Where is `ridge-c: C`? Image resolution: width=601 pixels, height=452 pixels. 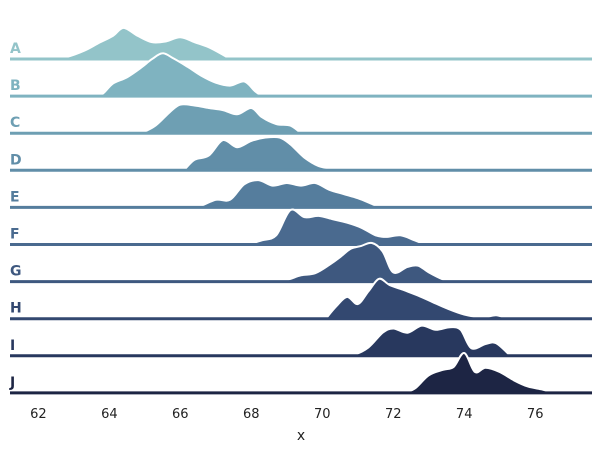
ridge-c: C is located at coordinates (301, 119).